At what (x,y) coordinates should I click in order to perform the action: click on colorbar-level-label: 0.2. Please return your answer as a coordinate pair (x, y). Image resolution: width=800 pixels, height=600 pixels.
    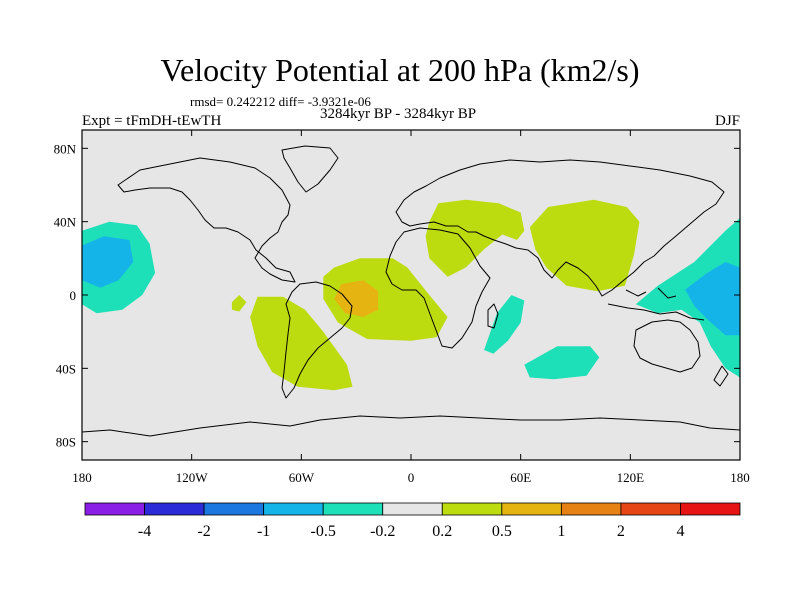
    Looking at the image, I should click on (442, 531).